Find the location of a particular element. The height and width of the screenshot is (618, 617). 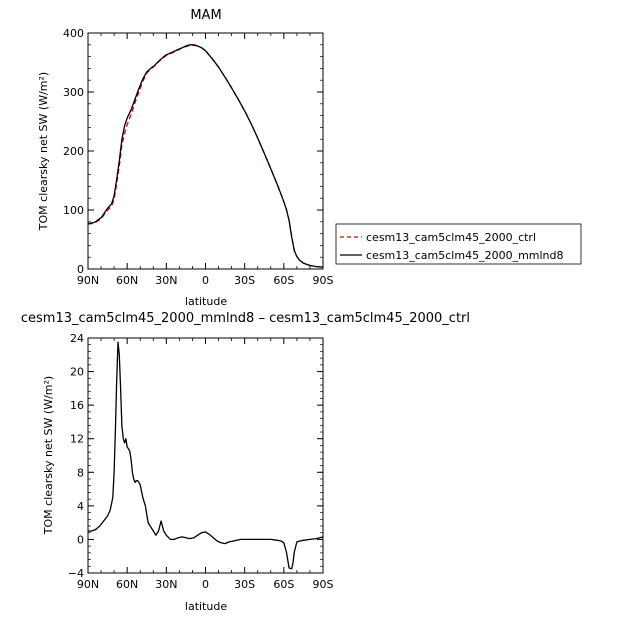

top-y-tick-label: 100 is located at coordinates (73, 210).